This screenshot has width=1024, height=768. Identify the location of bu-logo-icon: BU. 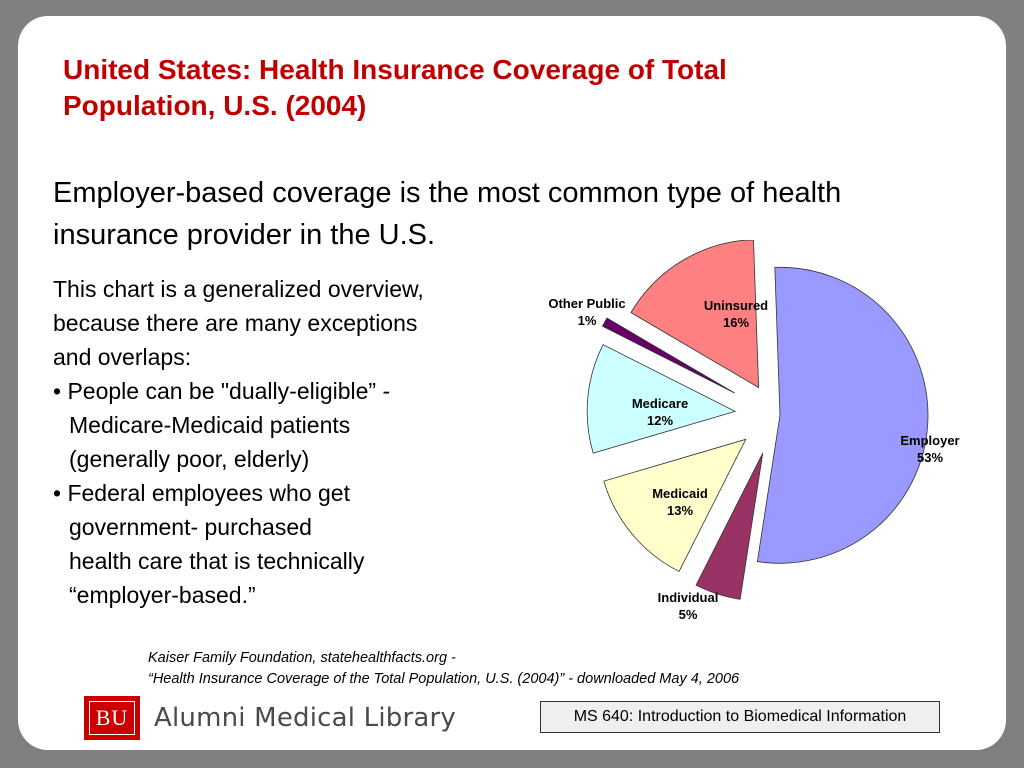
(112, 718).